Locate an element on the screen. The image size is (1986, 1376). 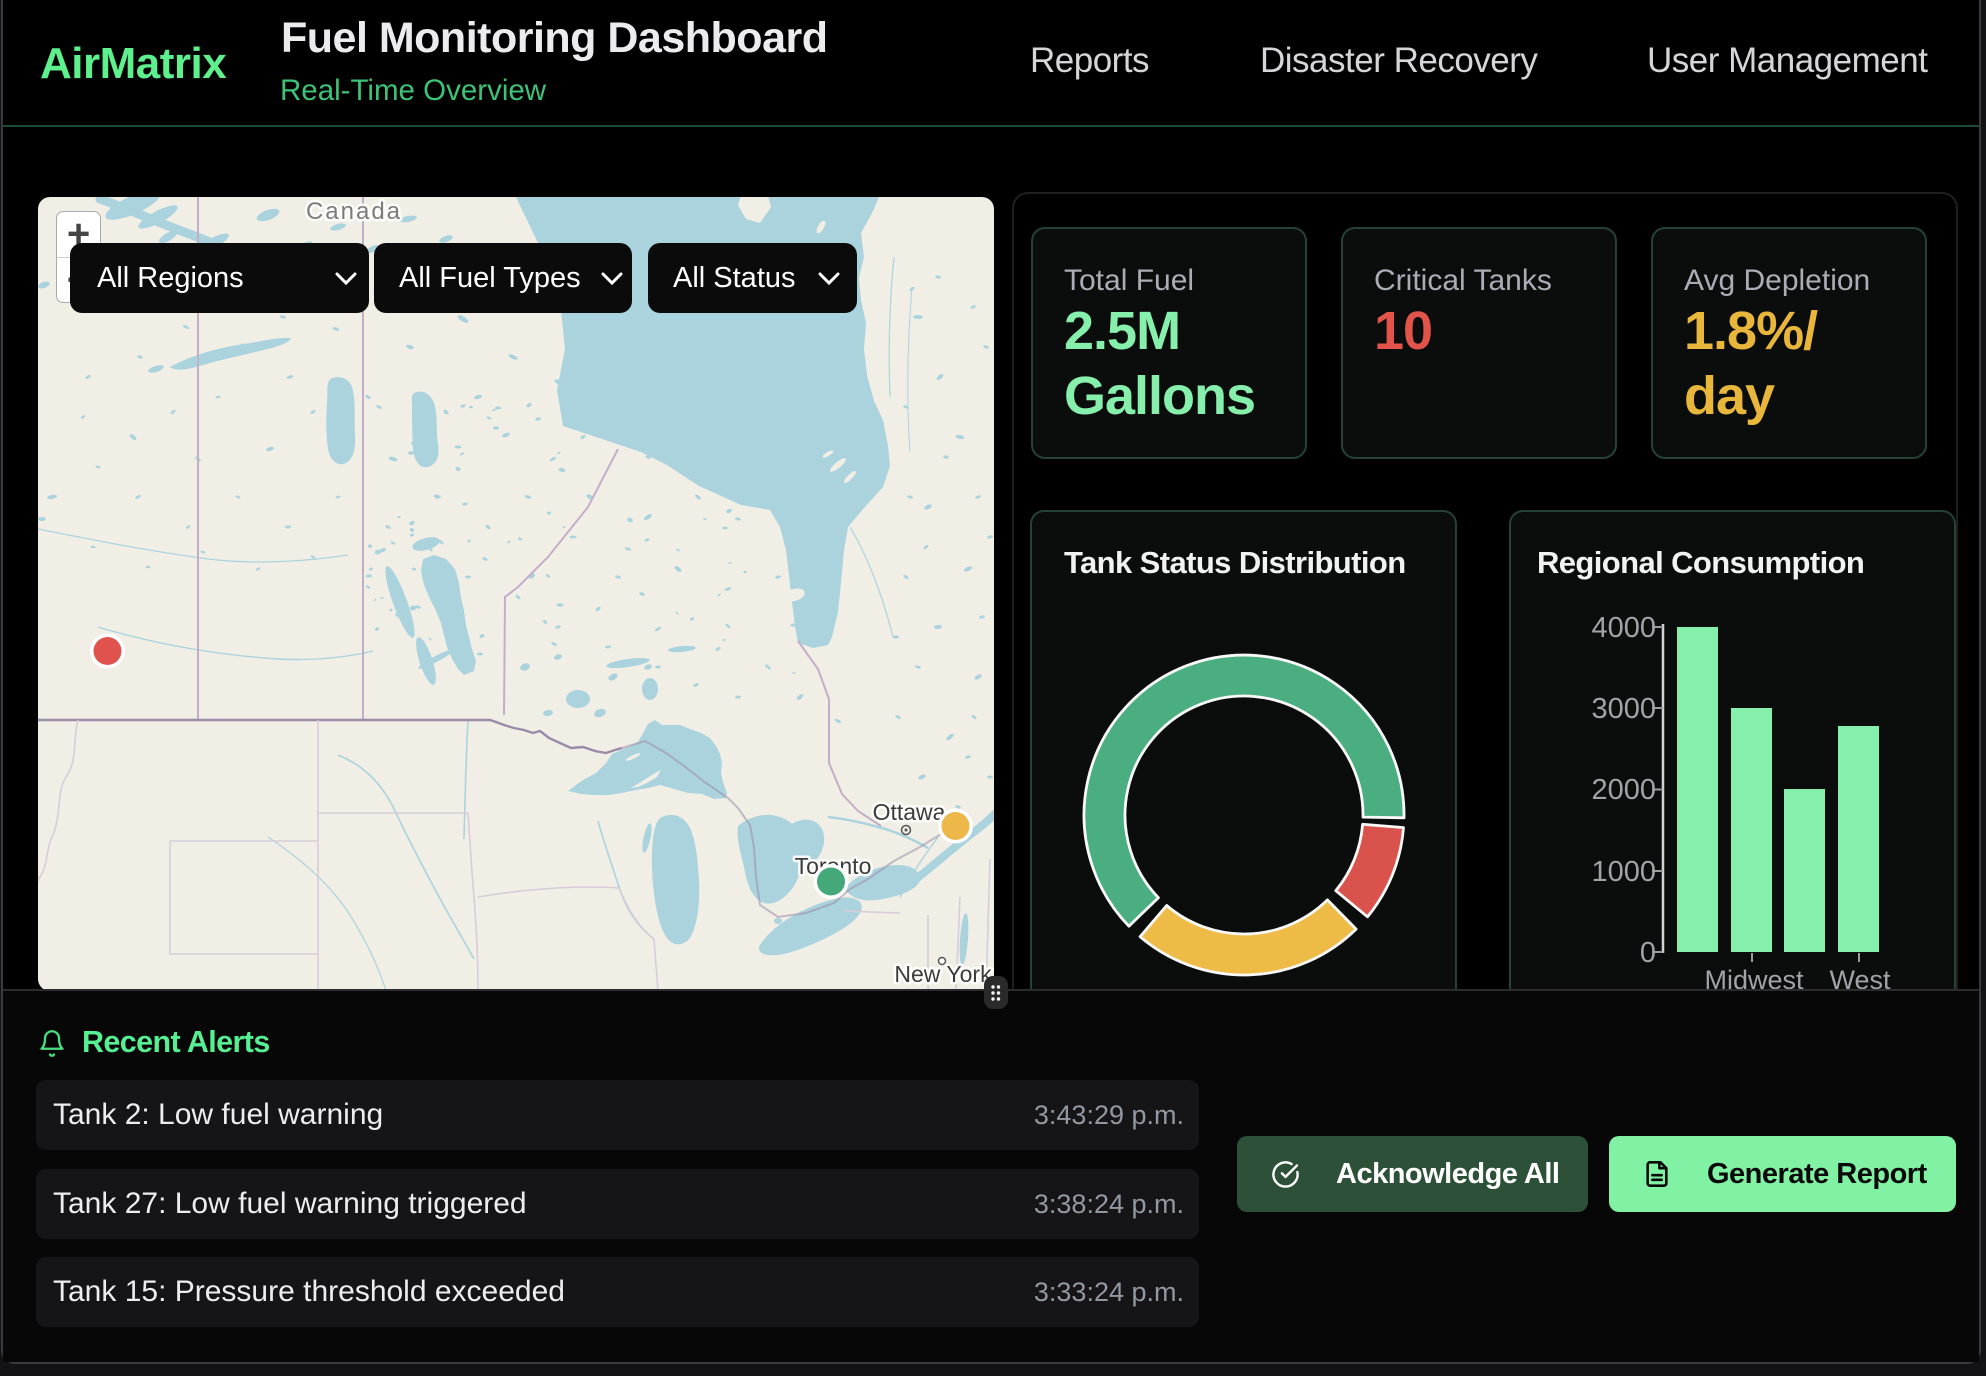
svg-text: 0 is located at coordinates (1648, 953).